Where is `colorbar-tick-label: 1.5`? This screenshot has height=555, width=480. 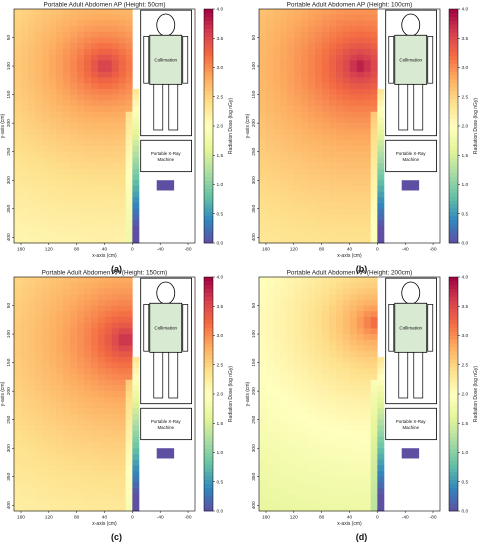 colorbar-tick-label: 1.5 is located at coordinates (220, 156).